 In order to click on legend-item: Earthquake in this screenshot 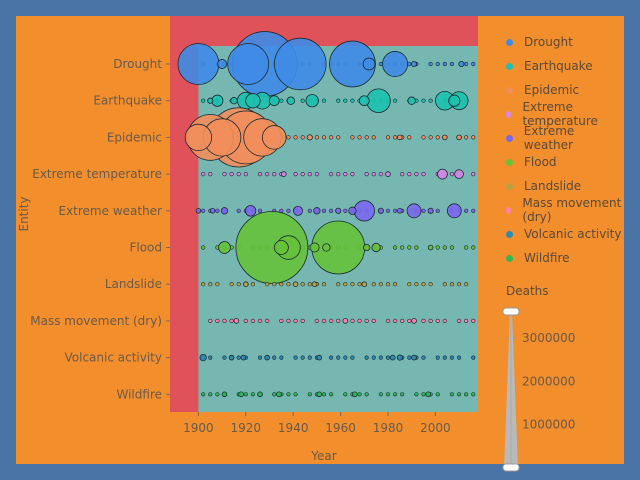, I will do `click(564, 66)`.